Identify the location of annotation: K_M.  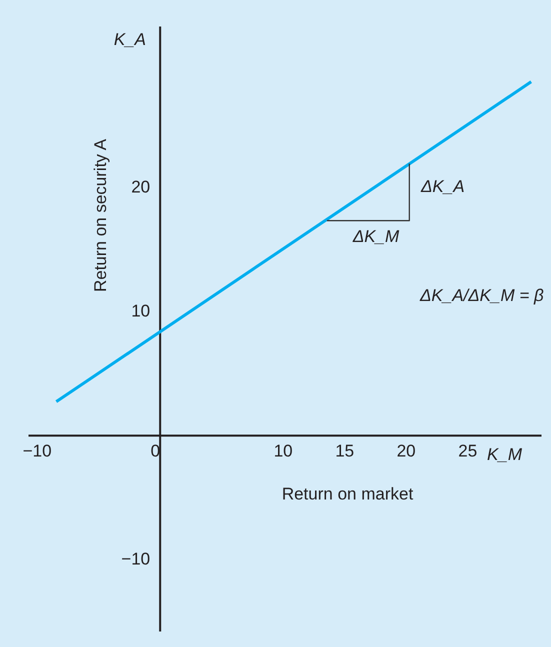
(505, 454).